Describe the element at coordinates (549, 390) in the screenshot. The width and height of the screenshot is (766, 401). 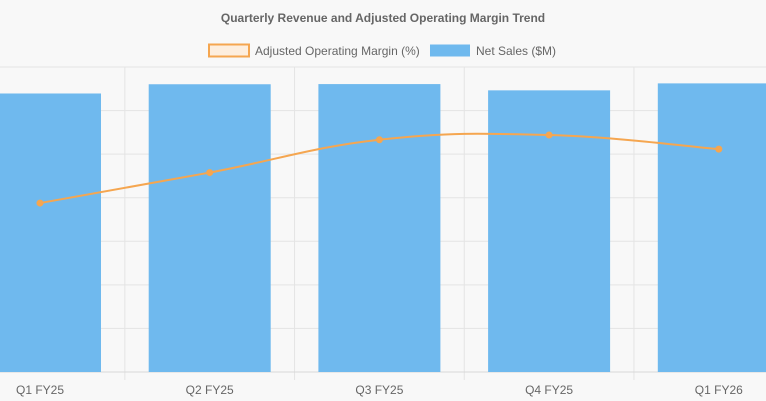
I see `x-tick-label: Q4 FY25` at that location.